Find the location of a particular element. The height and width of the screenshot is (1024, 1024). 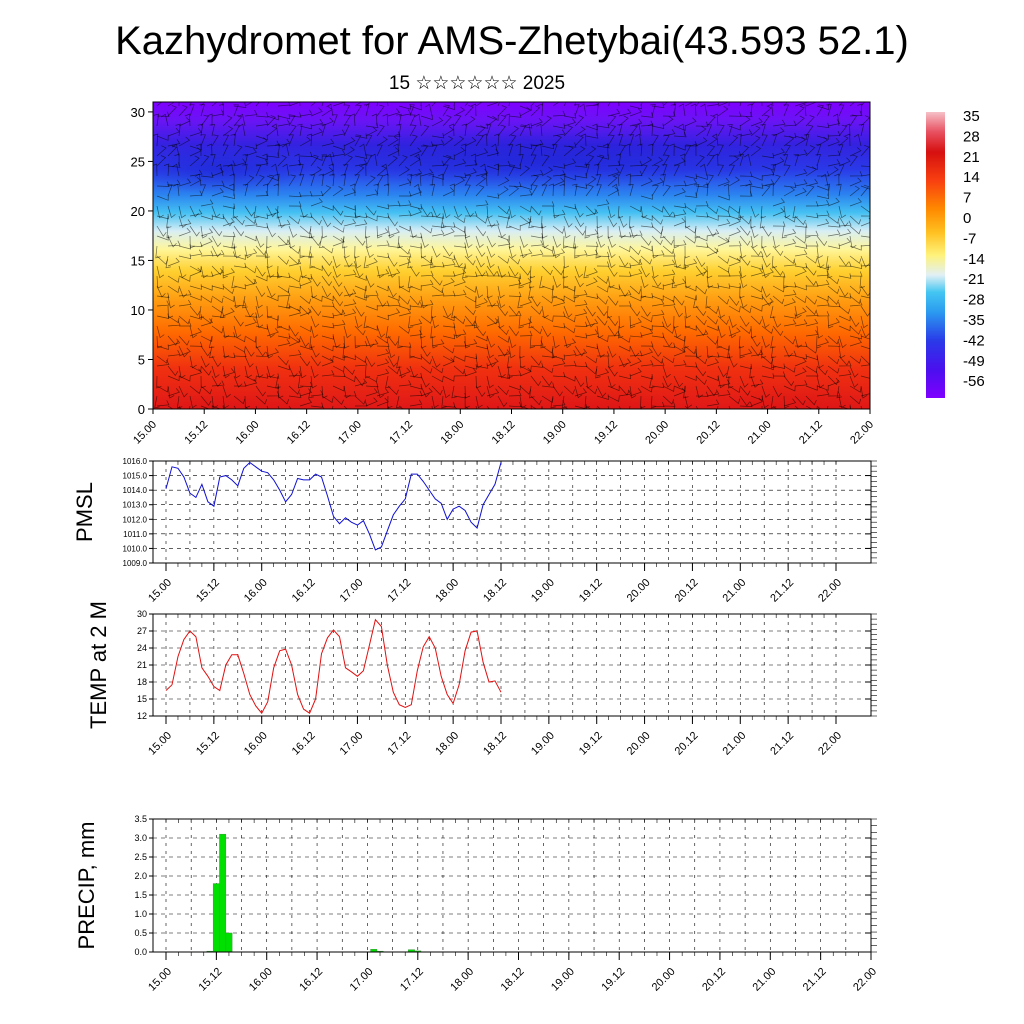

x-tick-label: 19.00 is located at coordinates (563, 980).